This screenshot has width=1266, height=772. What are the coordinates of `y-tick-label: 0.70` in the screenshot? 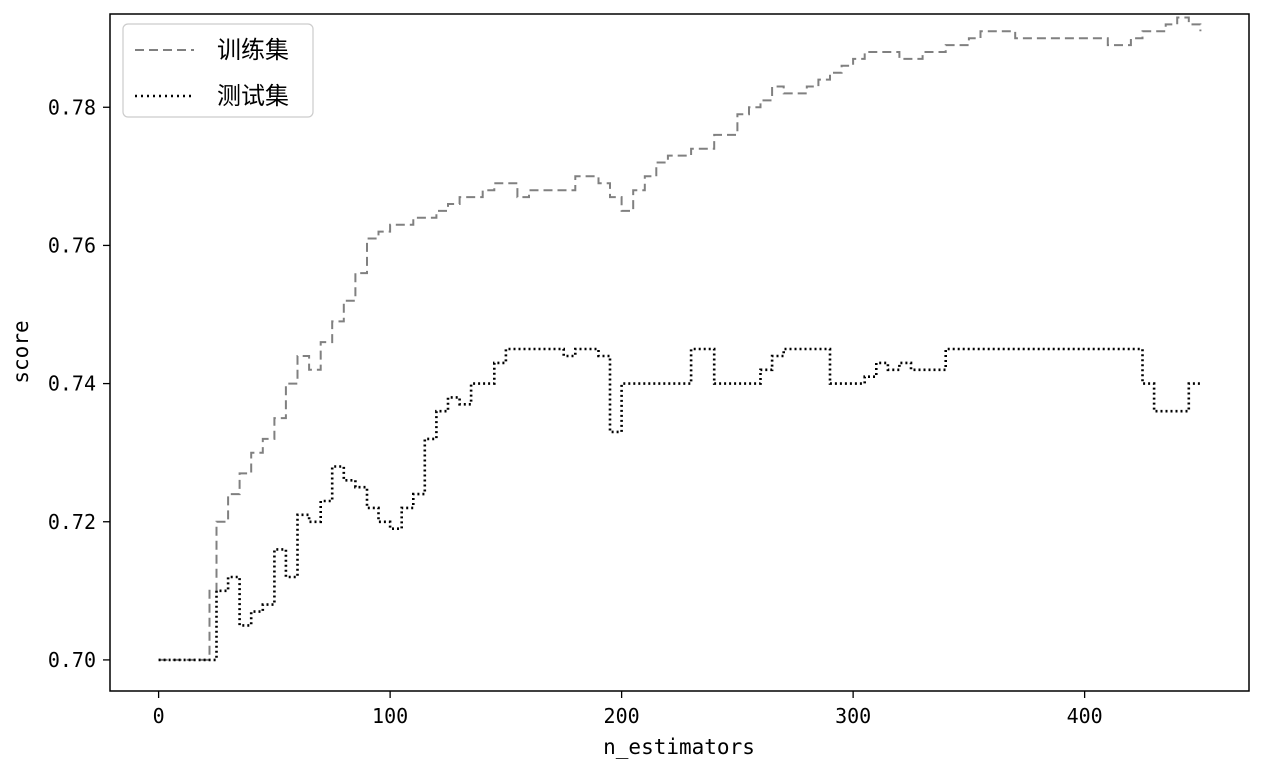 It's located at (72, 660).